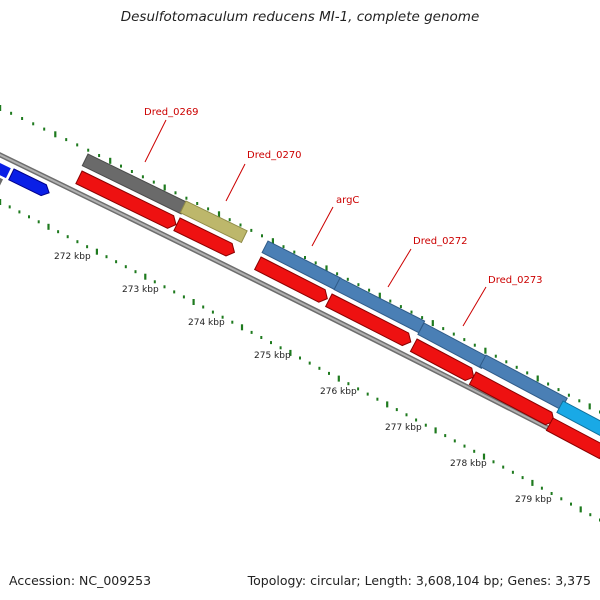 This screenshot has width=600, height=600. Describe the element at coordinates (338, 392) in the screenshot. I see `tick-label-276: 276 kbp` at that location.